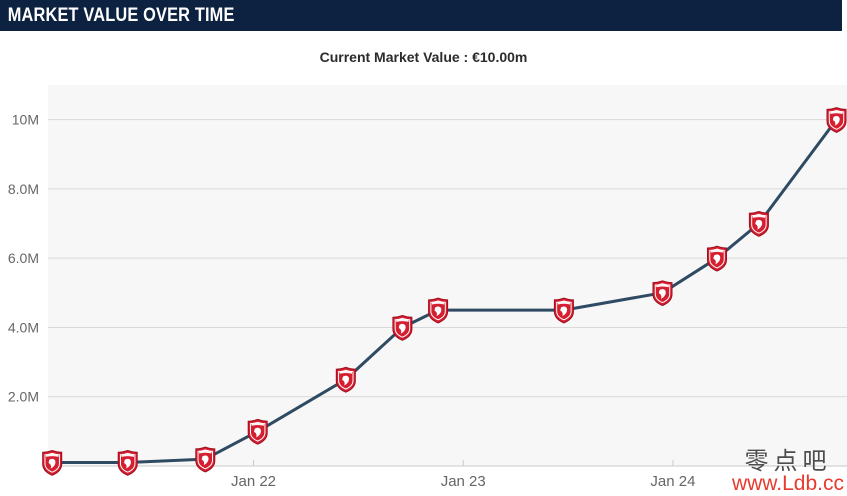  What do you see at coordinates (253, 481) in the screenshot?
I see `x-tick-label: Jan 22` at bounding box center [253, 481].